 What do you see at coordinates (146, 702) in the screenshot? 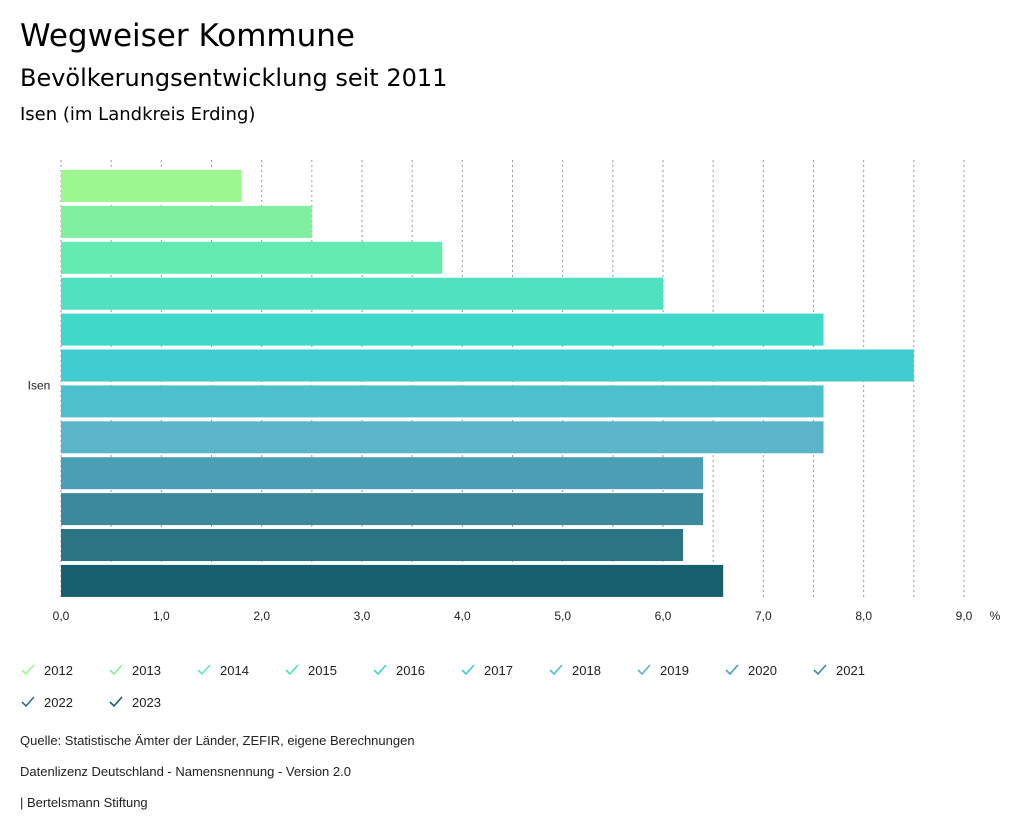
I see `legend-label: 2023` at bounding box center [146, 702].